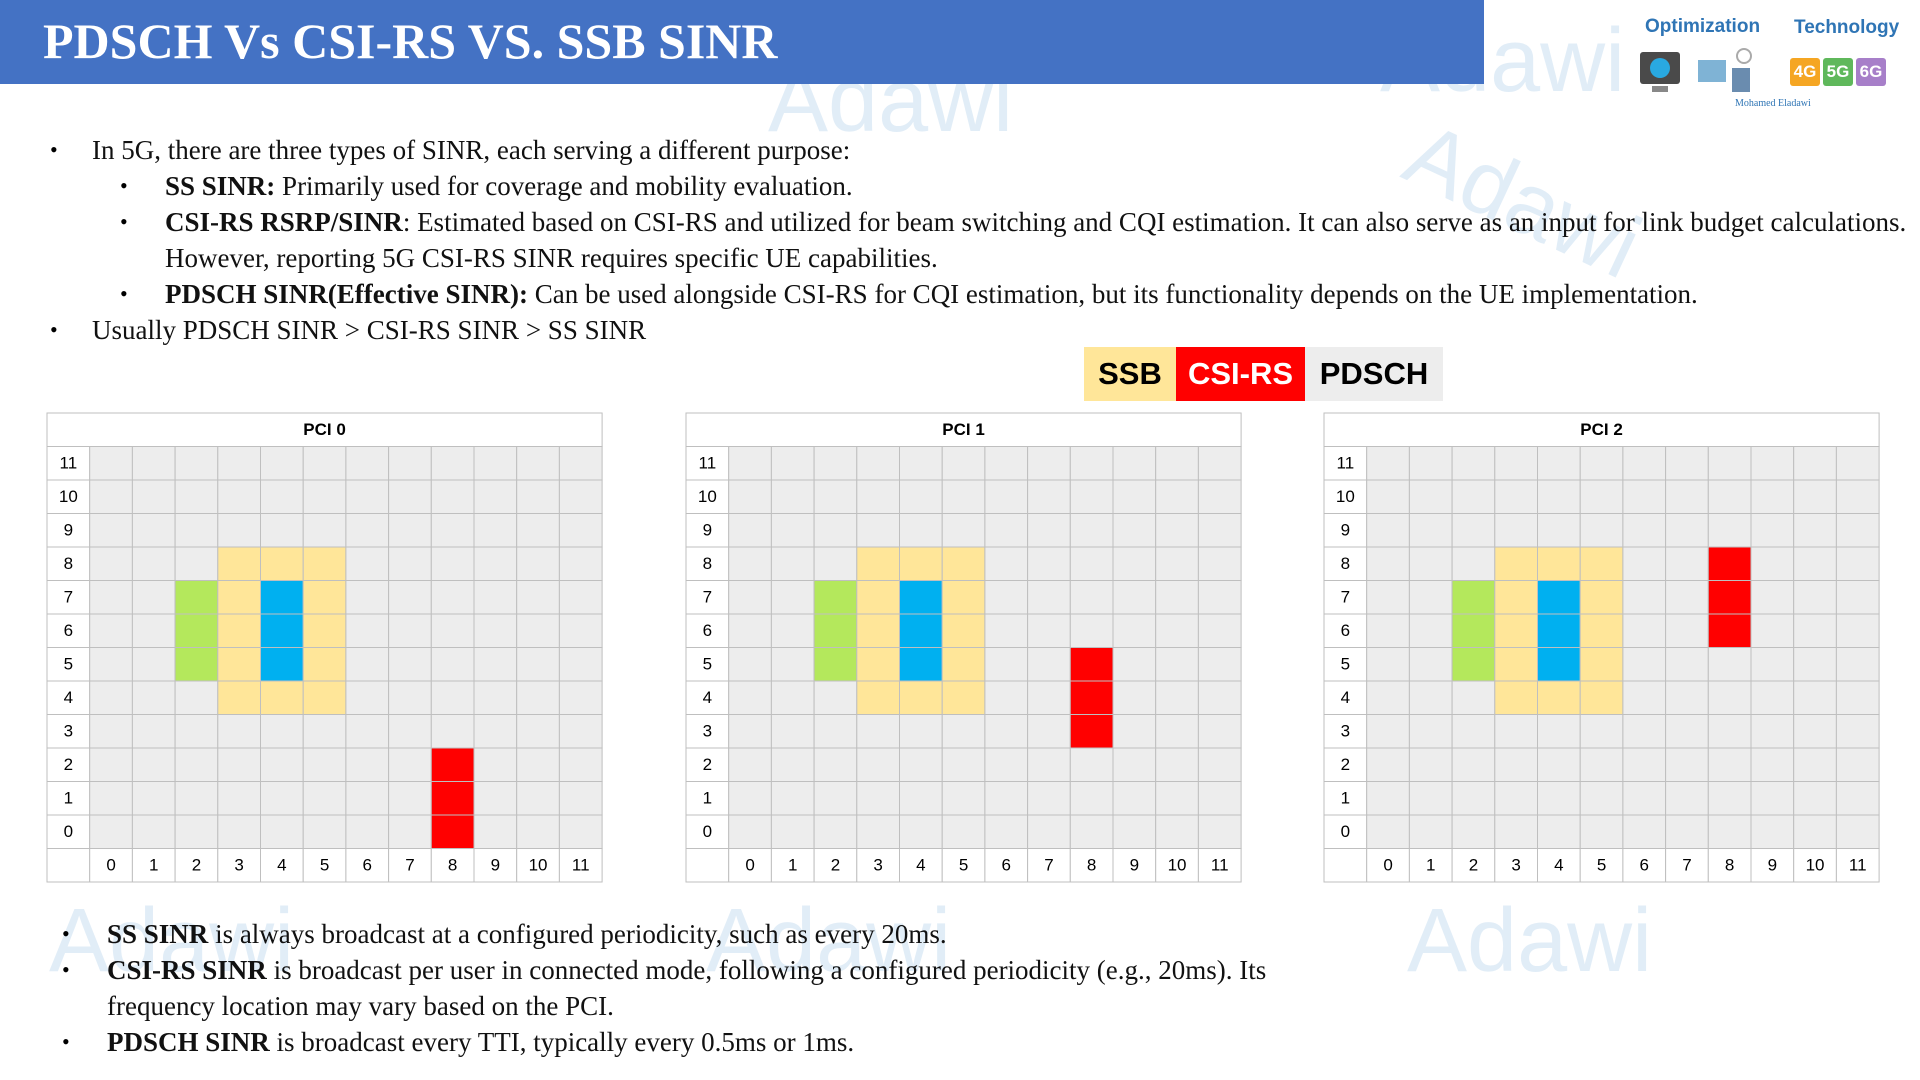 This screenshot has height=1080, width=1920. Describe the element at coordinates (707, 597) in the screenshot. I see `row-label: 7` at that location.